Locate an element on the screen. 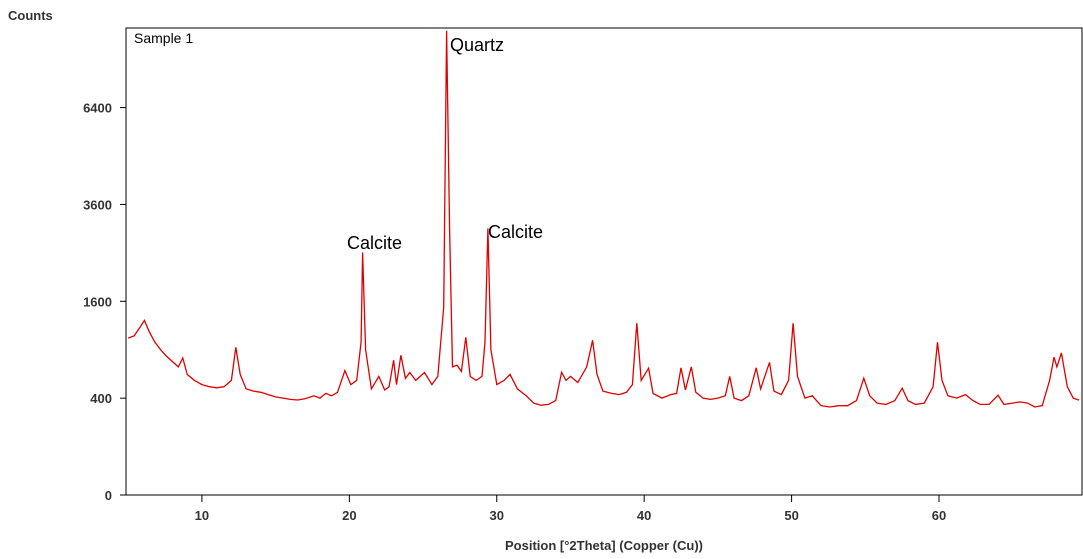 The width and height of the screenshot is (1083, 559). x-tick-label: 10 is located at coordinates (202, 515).